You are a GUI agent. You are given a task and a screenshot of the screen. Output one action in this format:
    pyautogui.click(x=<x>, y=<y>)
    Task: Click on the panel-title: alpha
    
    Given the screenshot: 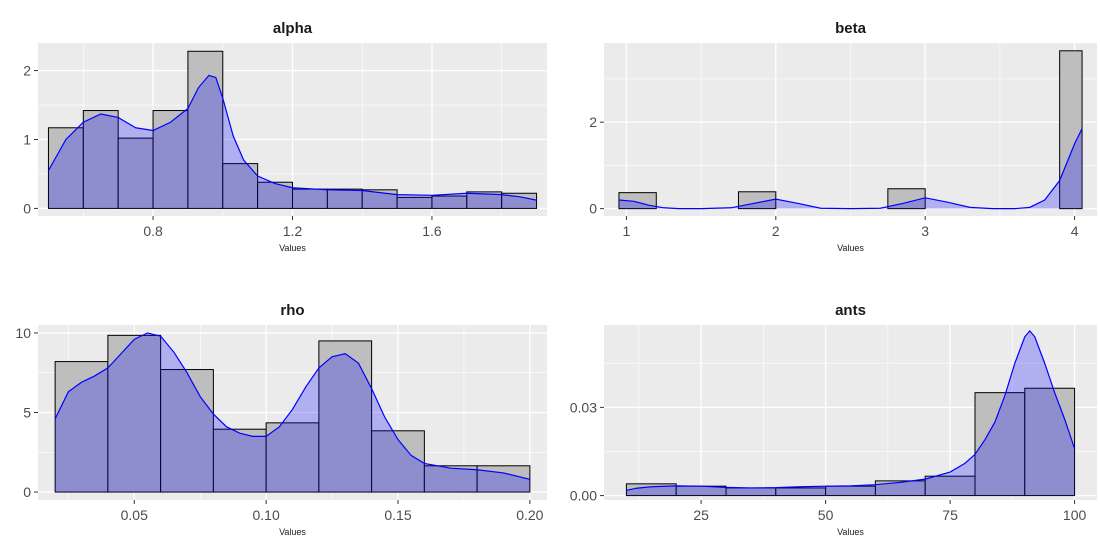 What is the action you would take?
    pyautogui.click(x=293, y=28)
    